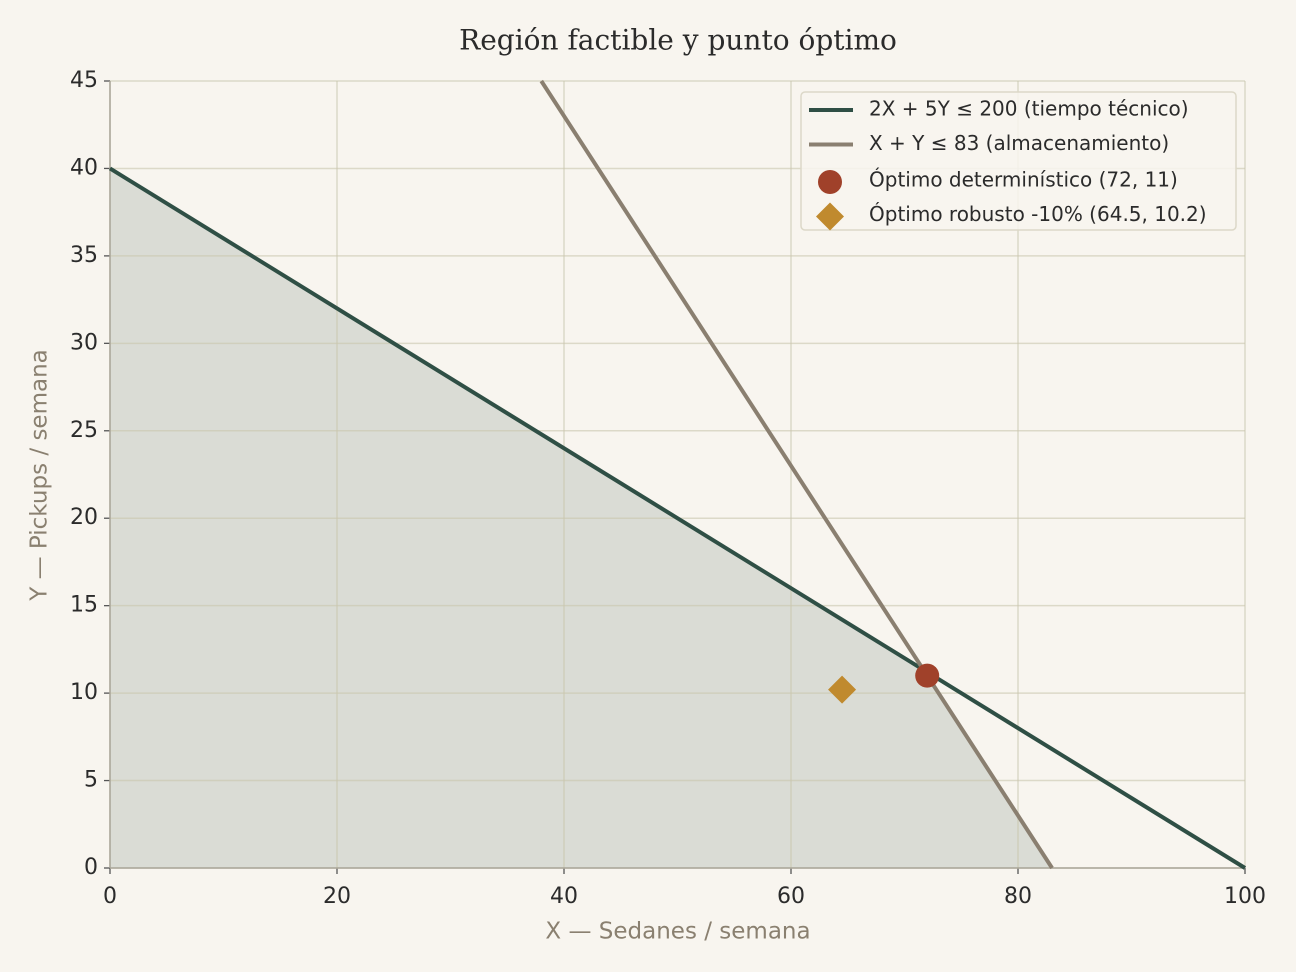 The height and width of the screenshot is (972, 1296). Describe the element at coordinates (84, 692) in the screenshot. I see `y-tick-label: 10` at that location.